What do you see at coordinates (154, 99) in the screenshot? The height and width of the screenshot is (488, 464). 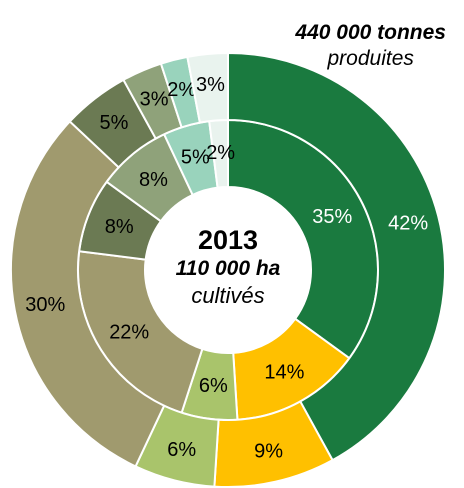 I see `outer-ring-label-6: 3%` at bounding box center [154, 99].